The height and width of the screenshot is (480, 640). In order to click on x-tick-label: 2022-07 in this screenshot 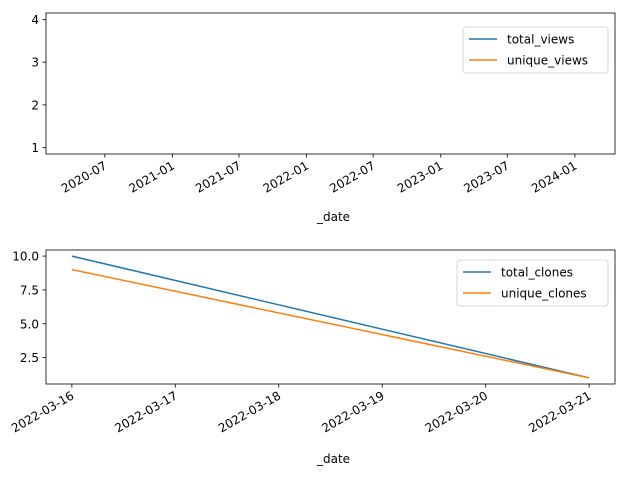, I will do `click(352, 176)`.